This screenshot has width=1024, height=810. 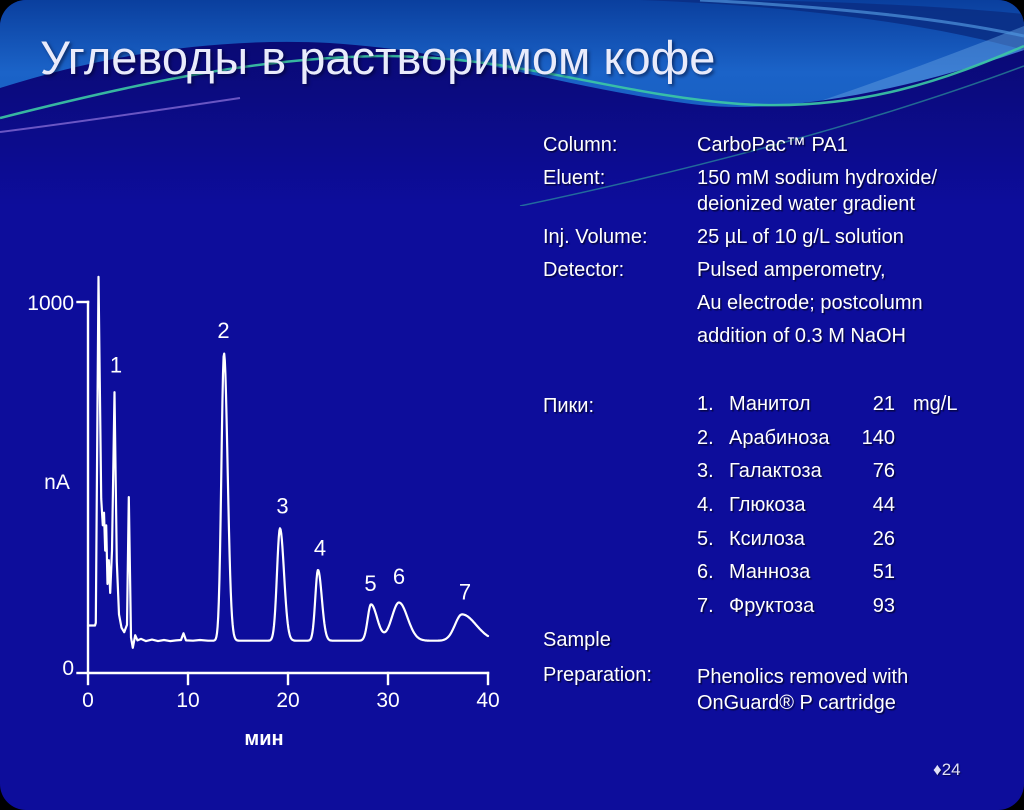 What do you see at coordinates (791, 270) in the screenshot?
I see `method-value: Pulsed amperometry,` at bounding box center [791, 270].